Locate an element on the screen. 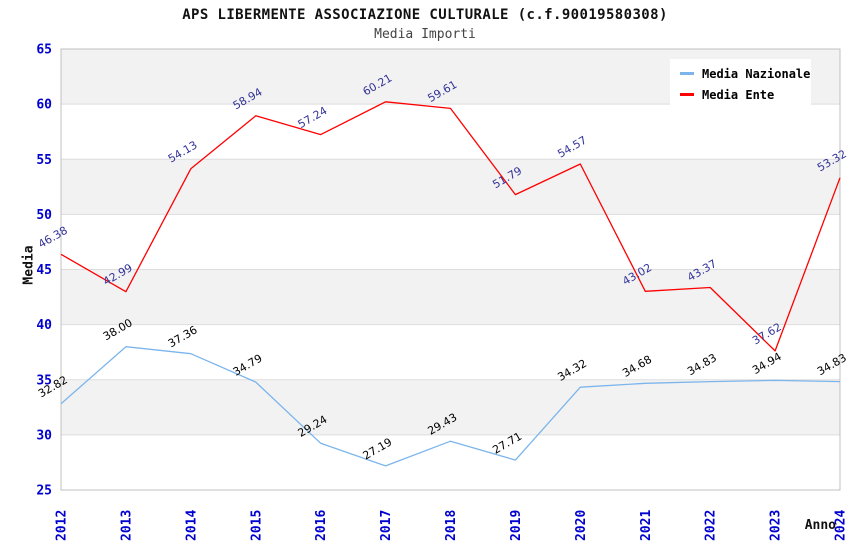 The width and height of the screenshot is (850, 550). legend-line-swatch-ente is located at coordinates (687, 94).